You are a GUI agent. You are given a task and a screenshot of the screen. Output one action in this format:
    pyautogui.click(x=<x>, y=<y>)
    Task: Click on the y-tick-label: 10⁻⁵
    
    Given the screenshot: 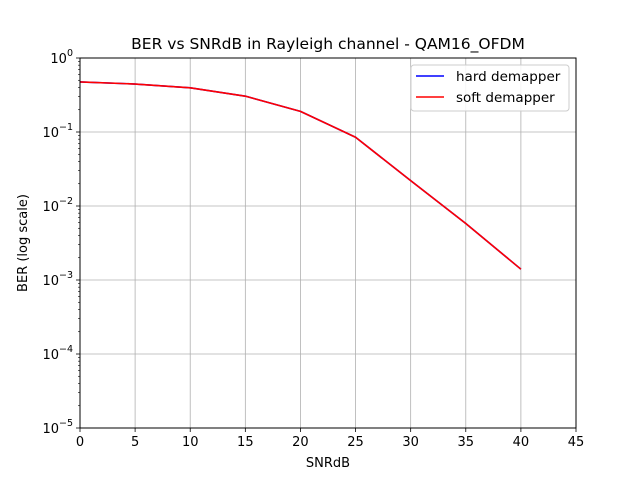 What is the action you would take?
    pyautogui.click(x=57, y=427)
    